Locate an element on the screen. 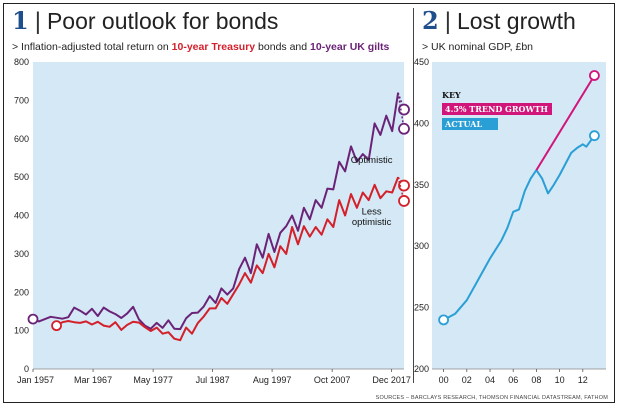 The width and height of the screenshot is (620, 409). chart2-key-label: 4.5% TREND GROWTH is located at coordinates (496, 109).